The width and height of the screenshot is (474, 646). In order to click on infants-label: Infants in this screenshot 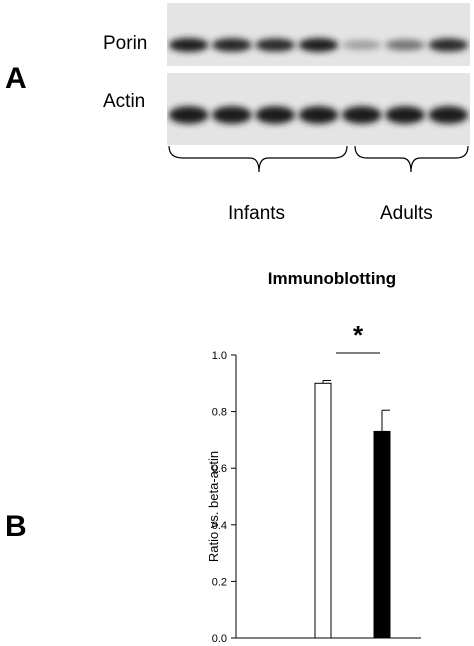, I will do `click(257, 213)`.